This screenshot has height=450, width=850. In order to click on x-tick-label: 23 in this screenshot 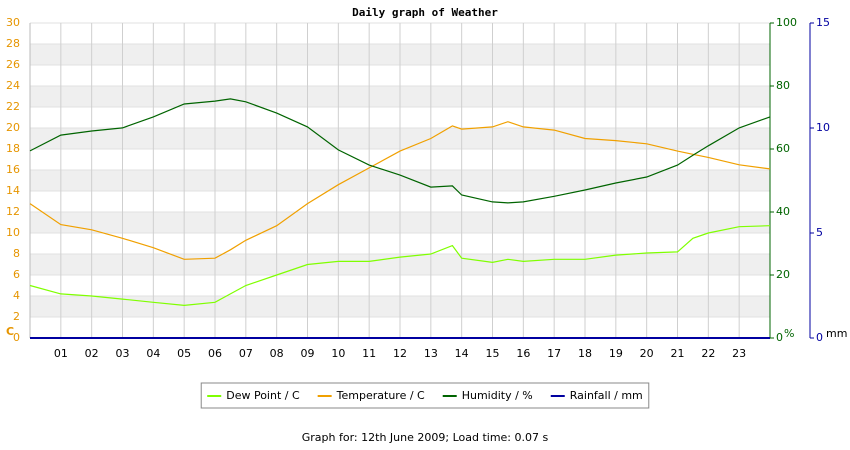, I will do `click(739, 353)`.